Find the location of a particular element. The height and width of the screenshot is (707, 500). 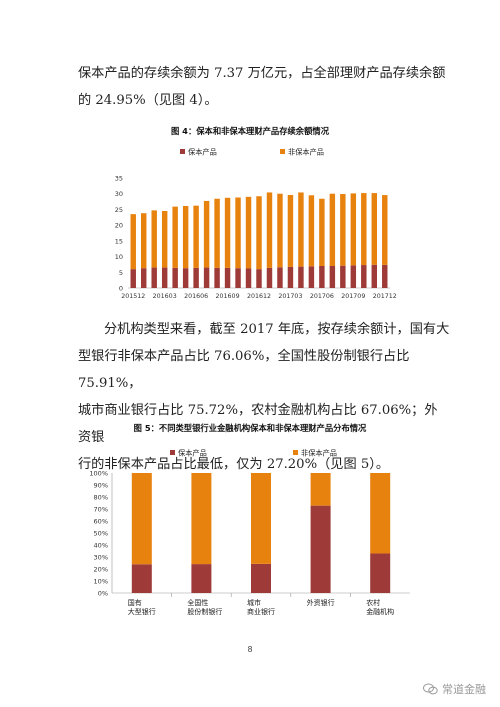

bar-201711-guaranteed is located at coordinates (374, 276).